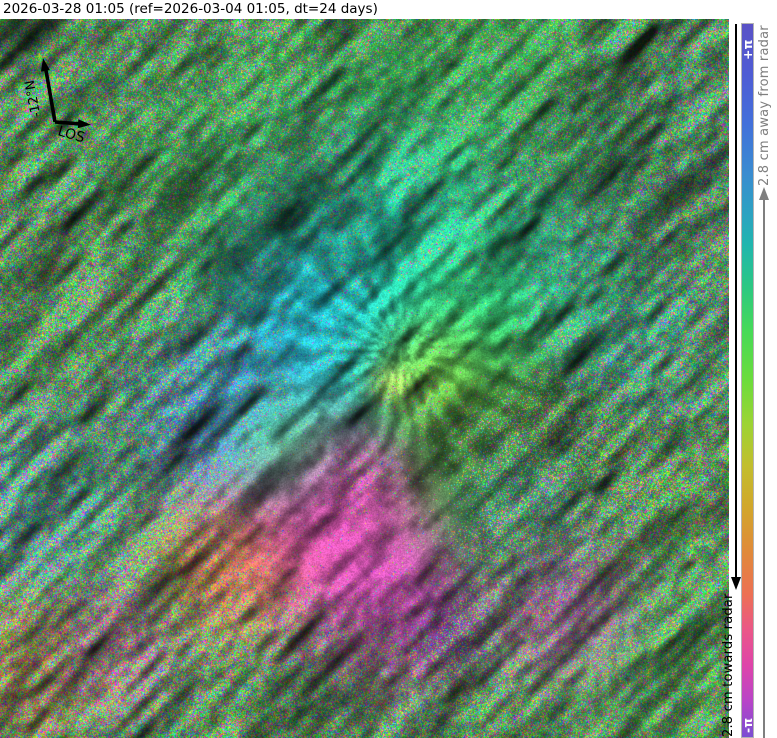  What do you see at coordinates (747, 725) in the screenshot?
I see `colorbar-bottom-label: -π` at bounding box center [747, 725].